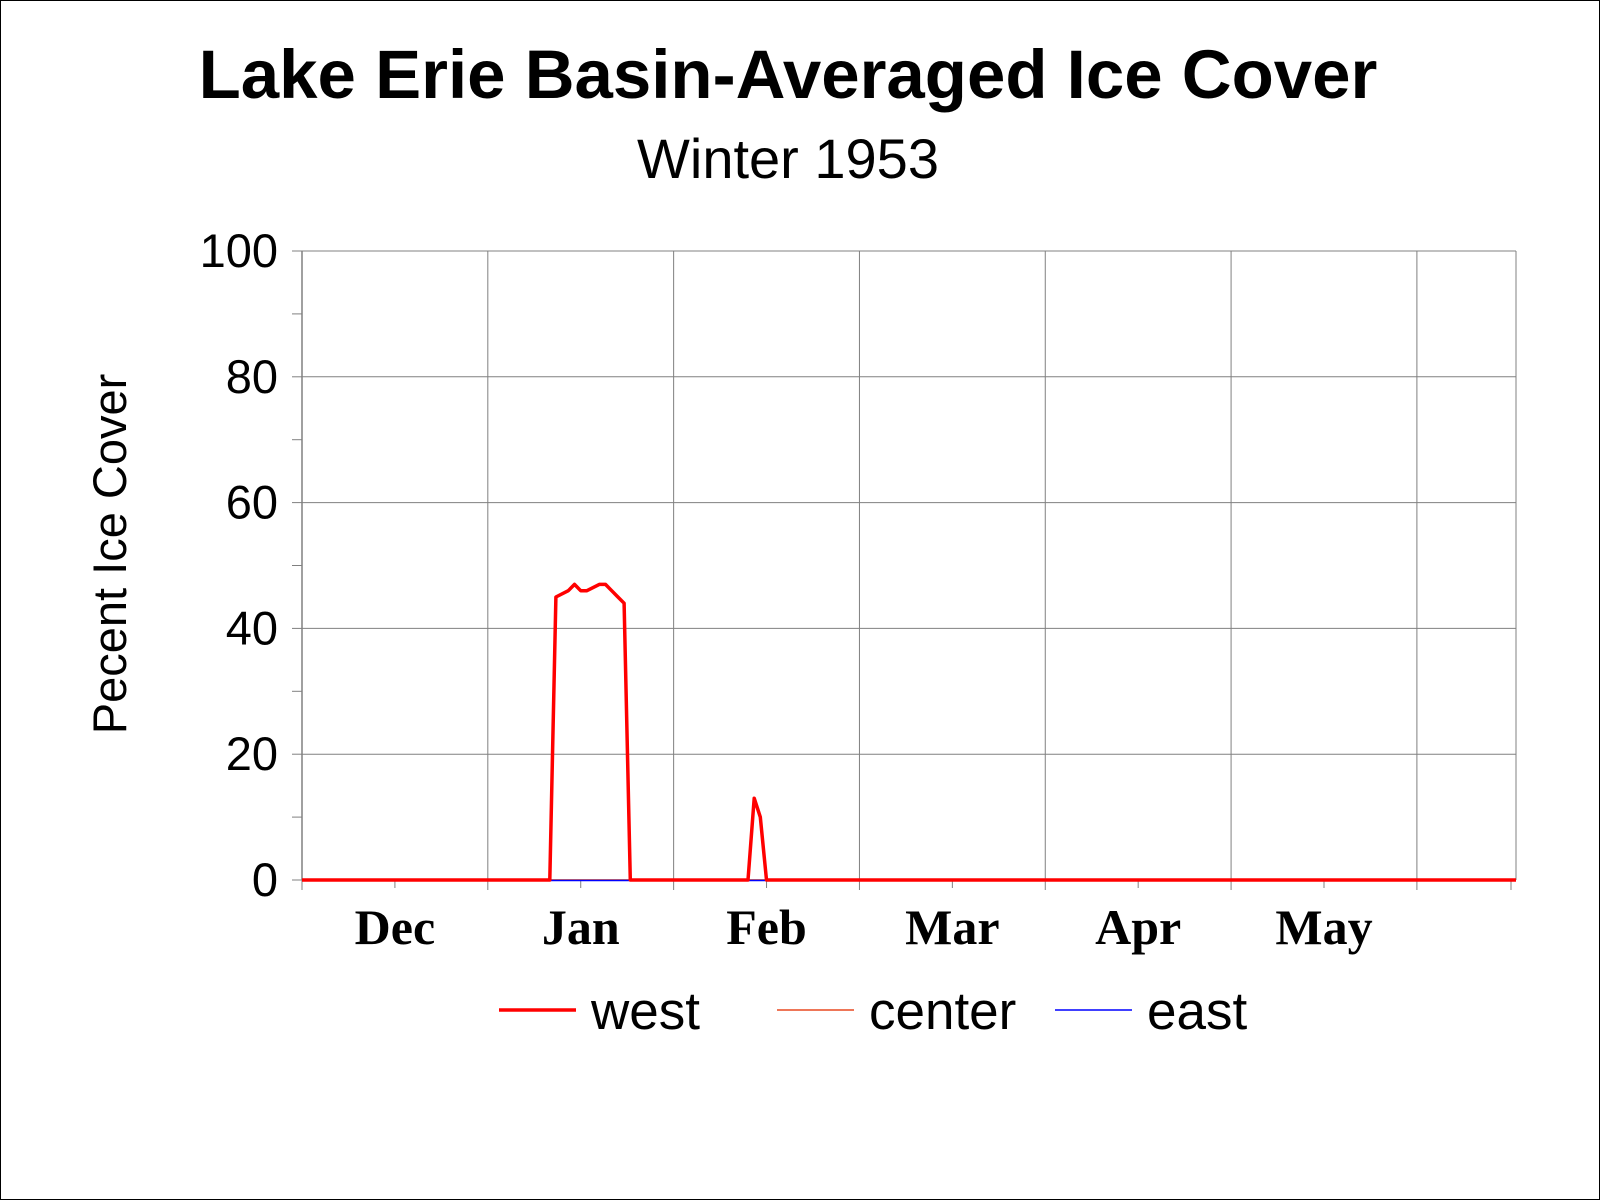  What do you see at coordinates (766, 927) in the screenshot?
I see `x-tick-label: Feb` at bounding box center [766, 927].